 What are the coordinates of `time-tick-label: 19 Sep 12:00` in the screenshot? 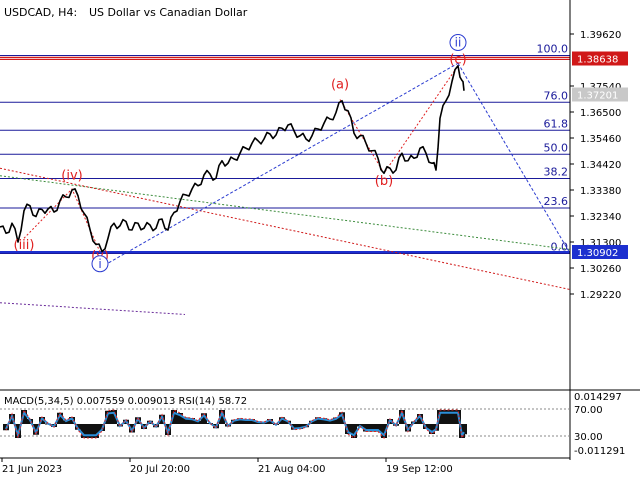 It's located at (419, 469).